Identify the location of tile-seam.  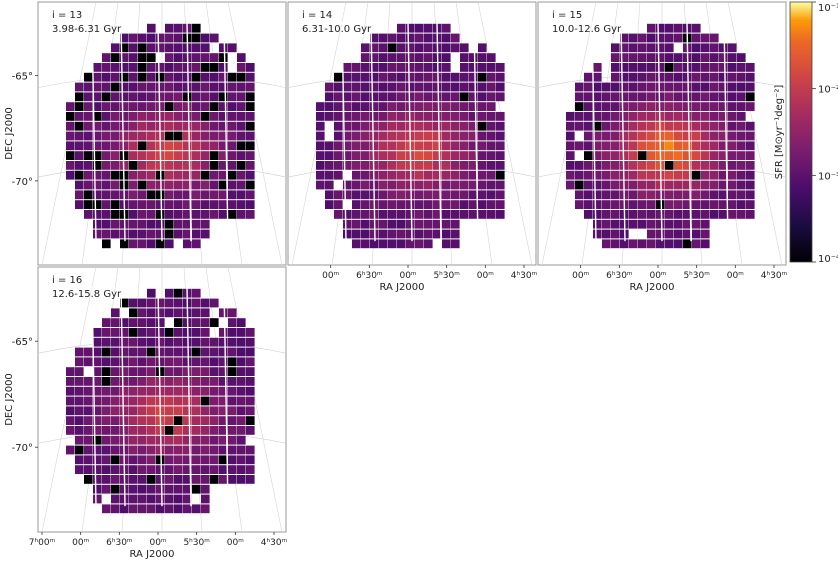
(226, 396).